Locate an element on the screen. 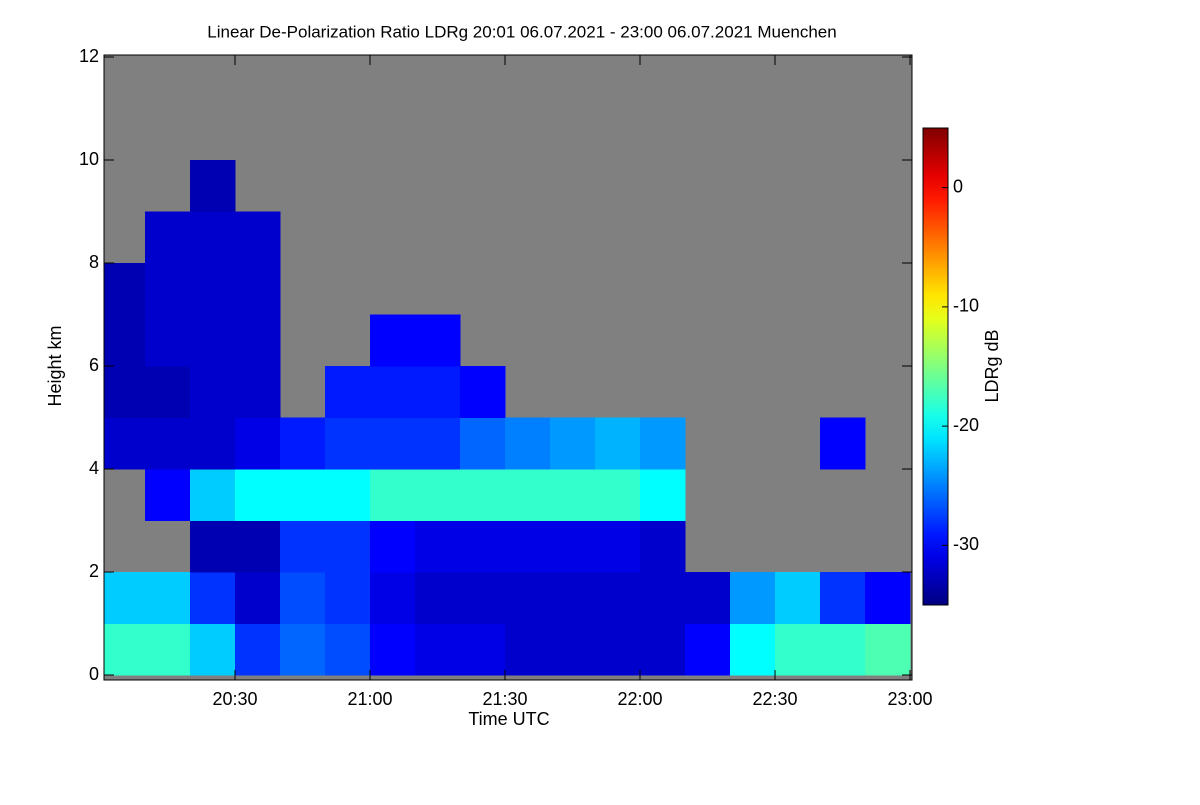 The image size is (1200, 805). colorbar-tick-label: -20 is located at coordinates (966, 425).